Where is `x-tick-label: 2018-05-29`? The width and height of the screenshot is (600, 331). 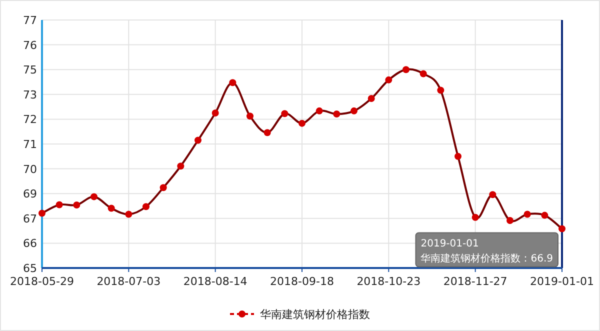 x-tick-label: 2018-05-29 is located at coordinates (42, 281).